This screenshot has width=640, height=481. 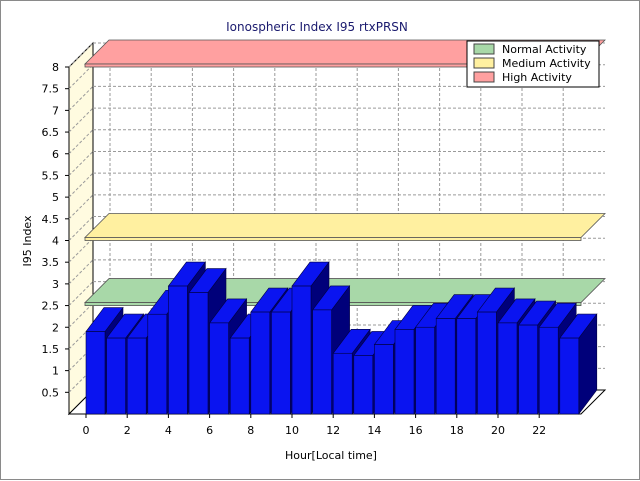 I want to click on y-tick-label: 2, so click(x=55, y=327).